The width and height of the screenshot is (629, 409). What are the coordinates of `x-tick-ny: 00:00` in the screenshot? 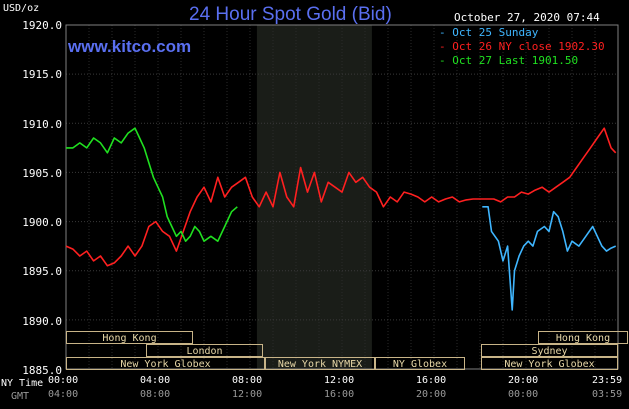 It's located at (63, 380).